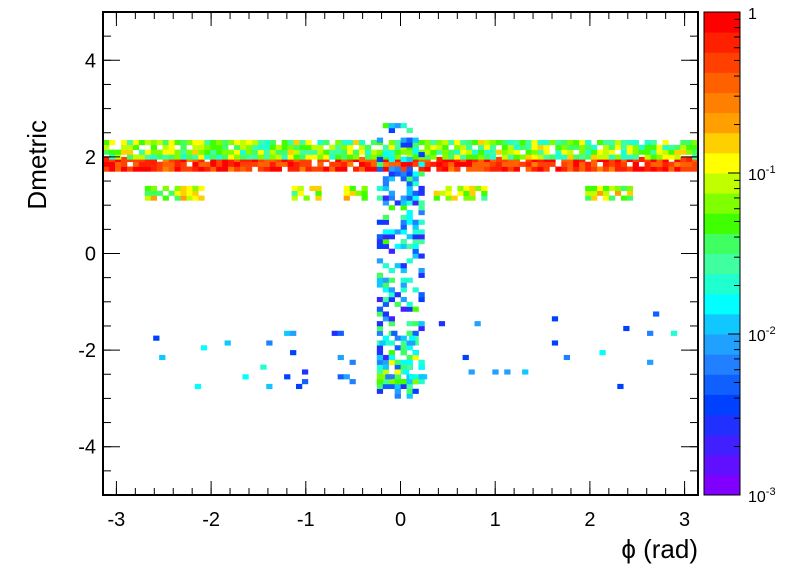  I want to click on colorbar-tick-label: 1, so click(752, 14).